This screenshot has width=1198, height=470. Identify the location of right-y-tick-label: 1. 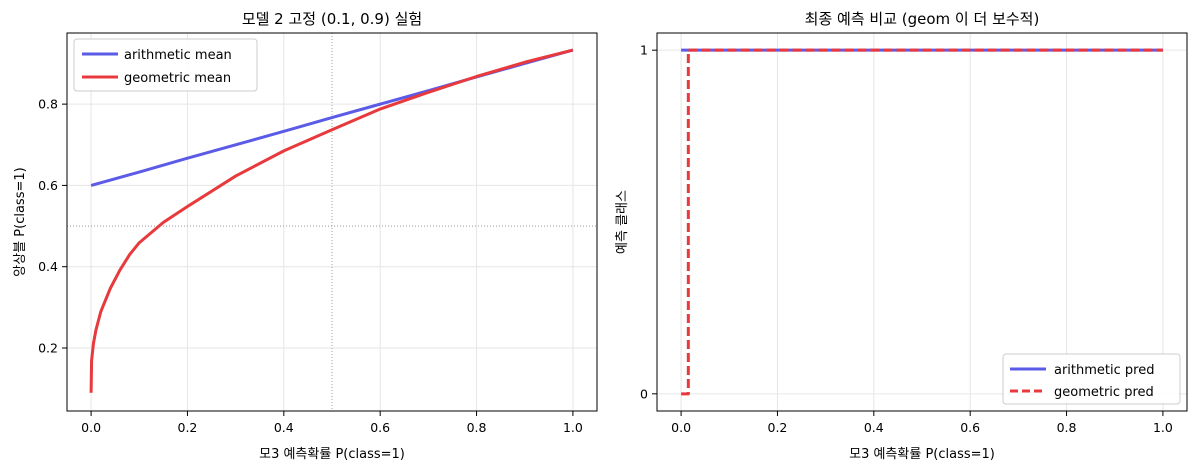
(644, 50).